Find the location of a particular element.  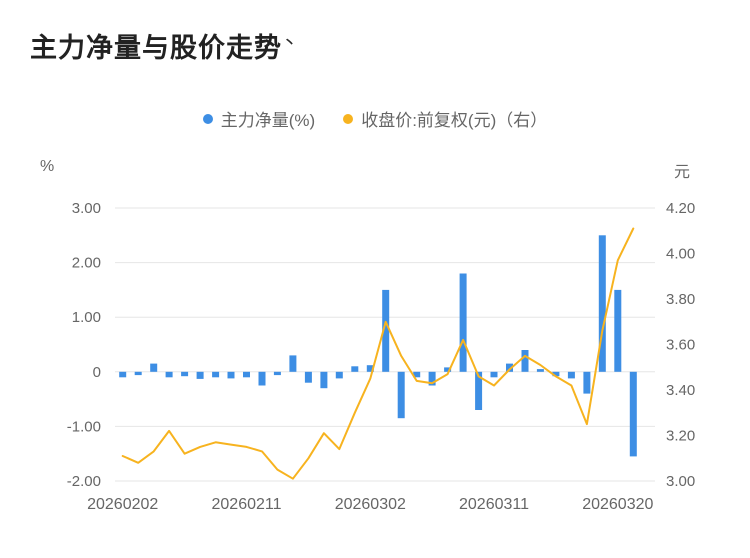

legend-label-main-net-volume: 主力净量(%) is located at coordinates (268, 120).